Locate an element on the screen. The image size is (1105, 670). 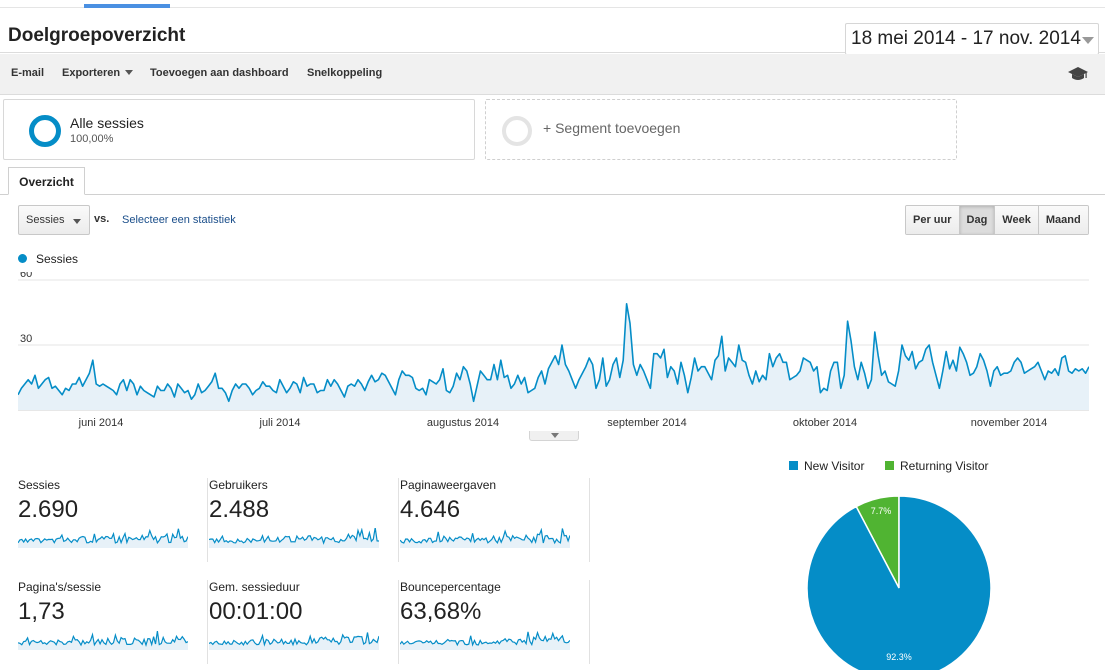
metric-label: Pagina's/sessie is located at coordinates (60, 587).